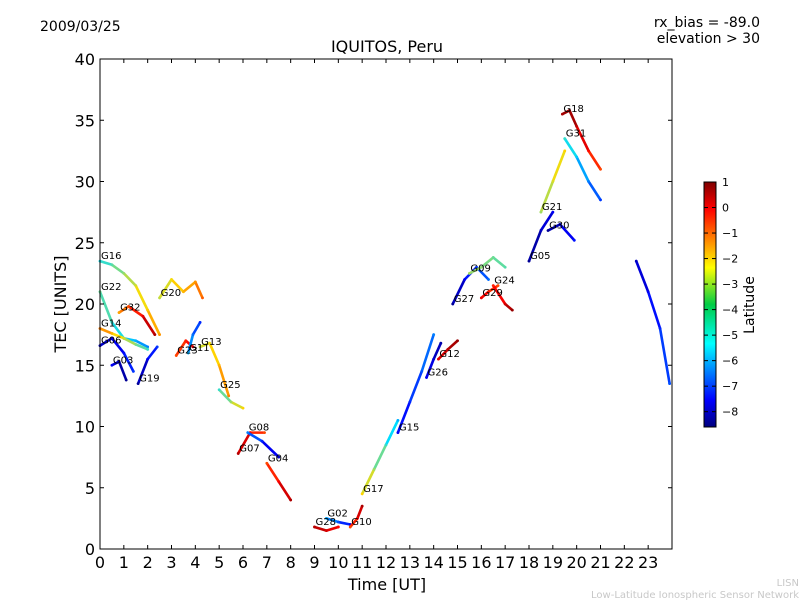 This screenshot has height=600, width=800. Describe the element at coordinates (386, 584) in the screenshot. I see `x-axis-label: Time [UT]` at that location.